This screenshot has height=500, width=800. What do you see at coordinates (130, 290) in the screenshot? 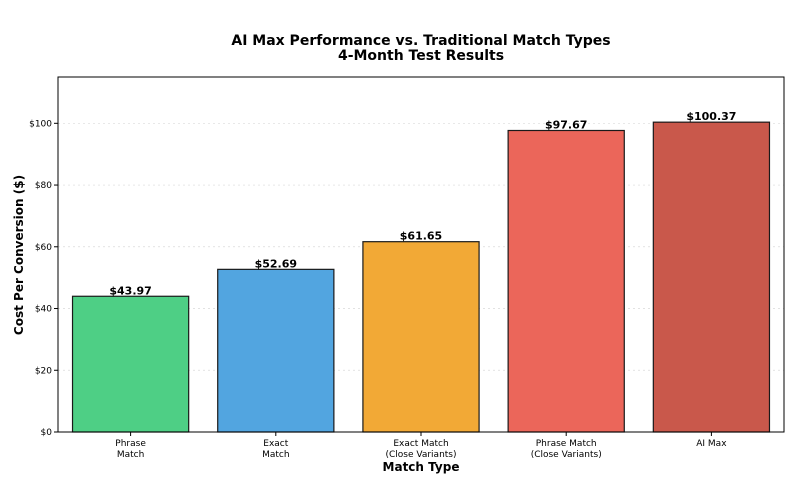
I see `bar-value-label: $43.97` at bounding box center [130, 290].